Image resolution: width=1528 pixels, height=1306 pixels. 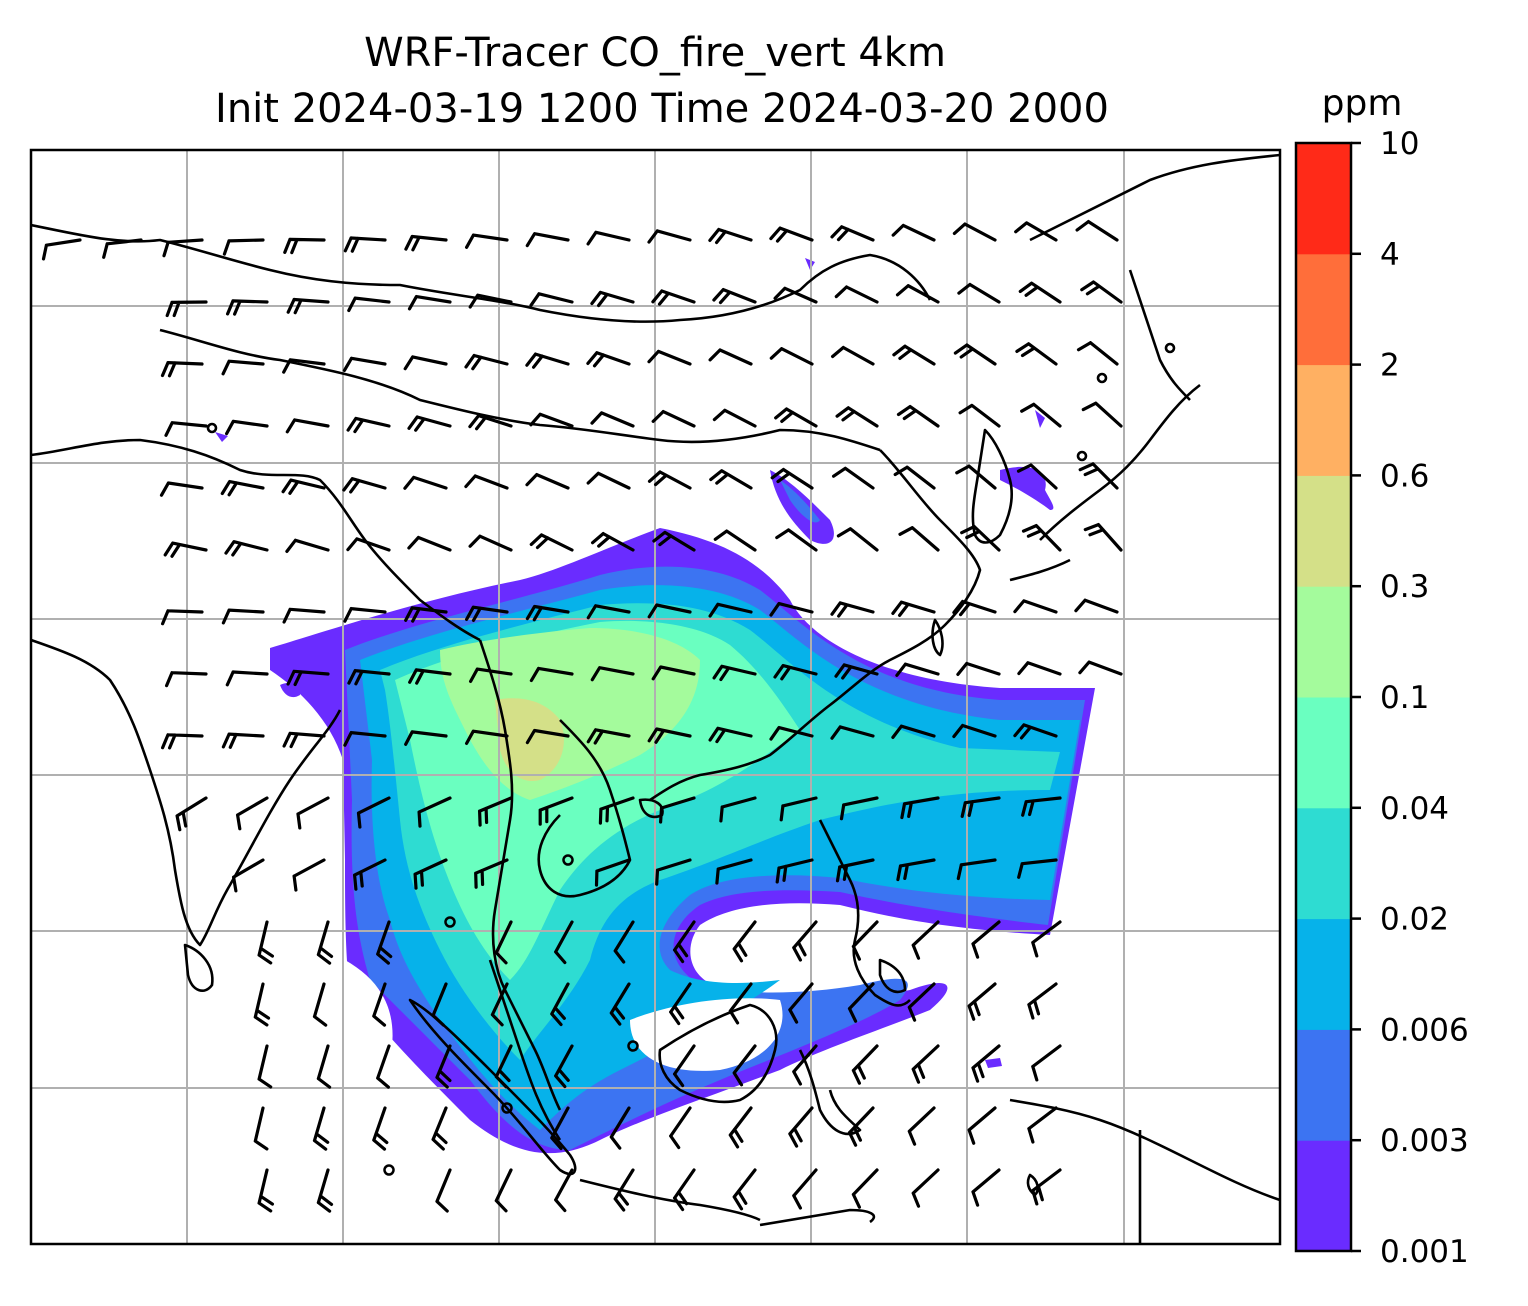 I want to click on colorbar-tick-label: 0.1, so click(x=1404, y=698).